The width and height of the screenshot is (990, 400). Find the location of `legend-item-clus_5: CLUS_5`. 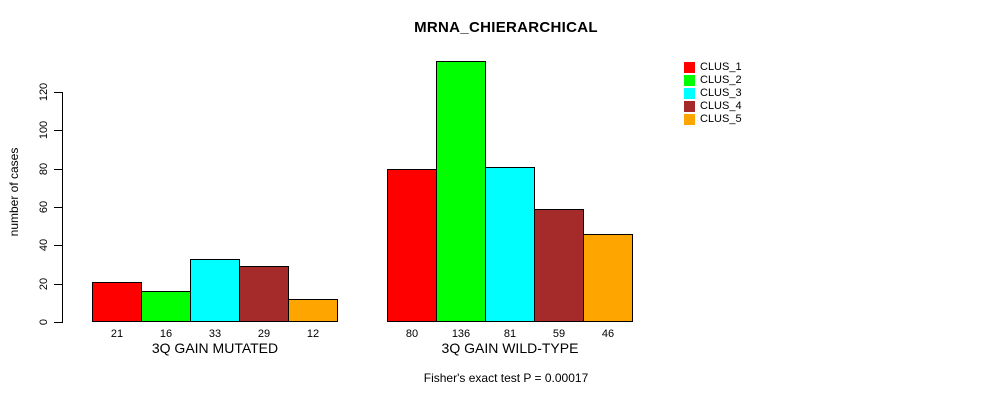

legend-item-clus_5: CLUS_5 is located at coordinates (713, 119).